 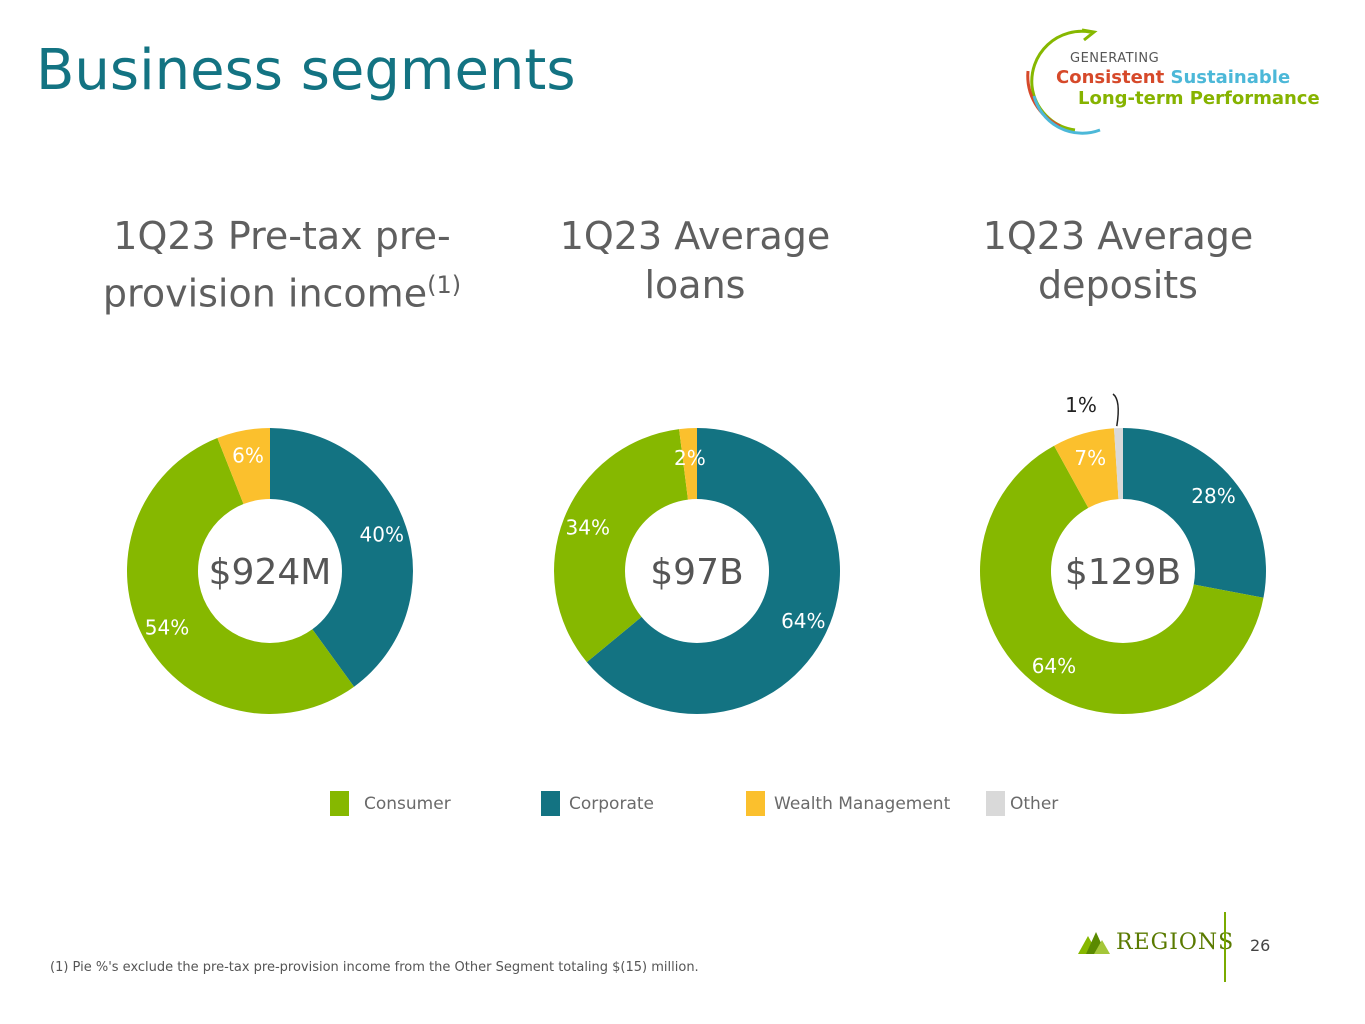 I want to click on donut-svg-loans: 64% 34% 2% $97B, so click(x=697, y=571).